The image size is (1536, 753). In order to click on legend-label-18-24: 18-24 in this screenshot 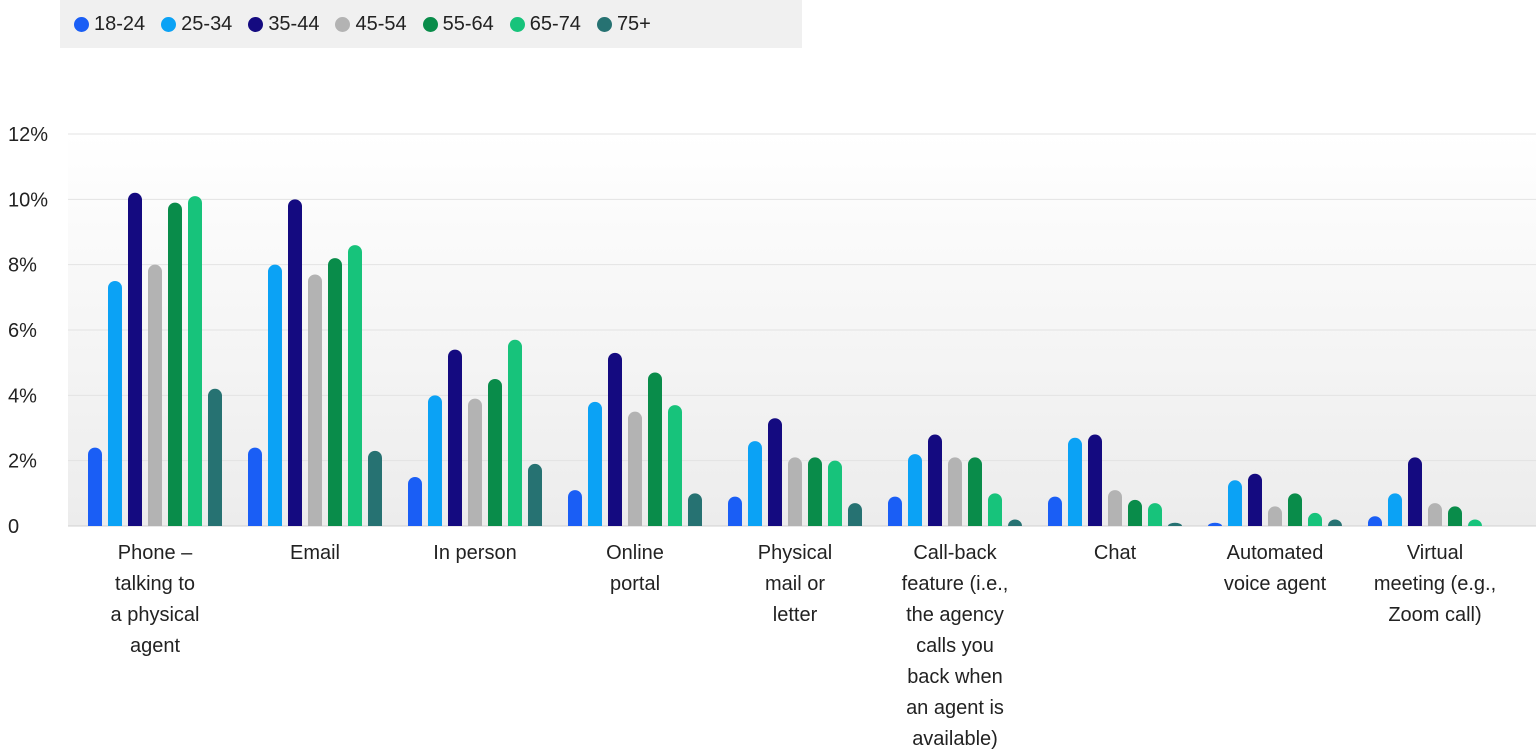, I will do `click(120, 23)`.